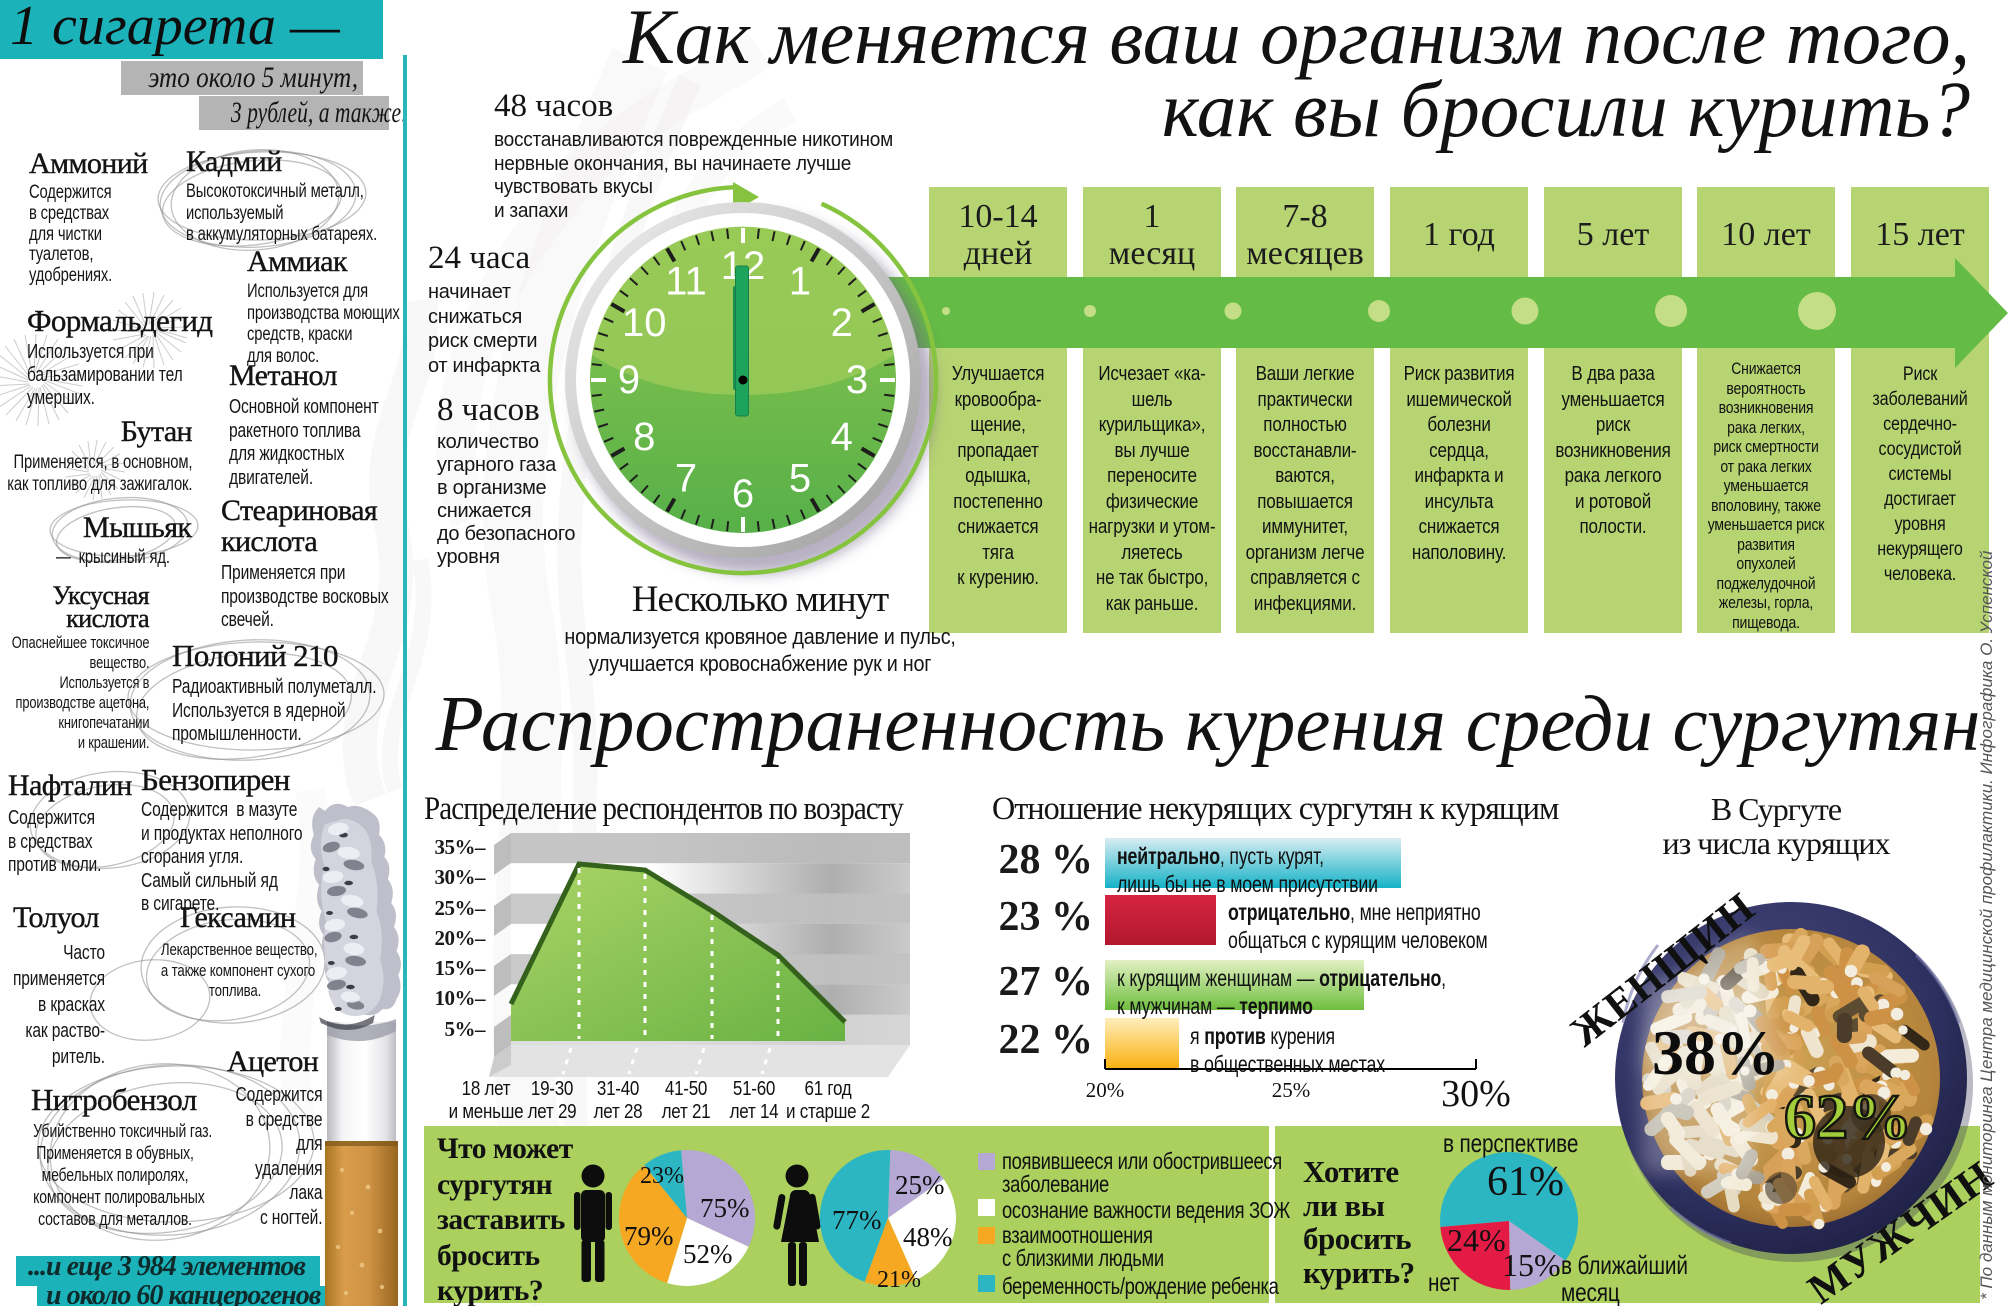  Describe the element at coordinates (644, 437) in the screenshot. I see `svg-text: 8` at that location.